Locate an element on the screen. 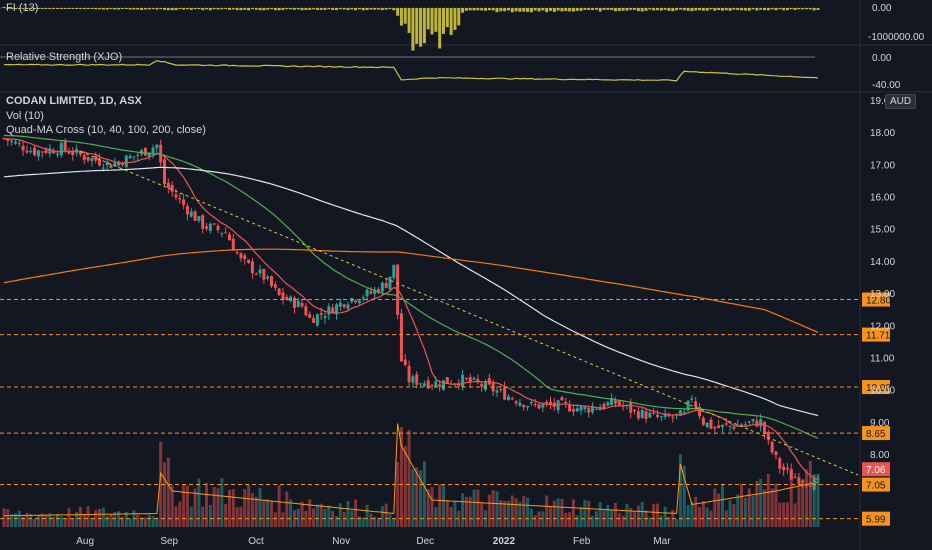  price-tick: 13.00 is located at coordinates (882, 294).